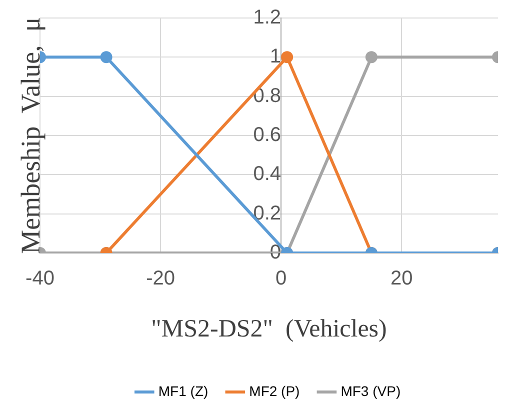 Image resolution: width=510 pixels, height=409 pixels. I want to click on x-axis-title: "MS2-DS2" (Vehicles), so click(269, 329).